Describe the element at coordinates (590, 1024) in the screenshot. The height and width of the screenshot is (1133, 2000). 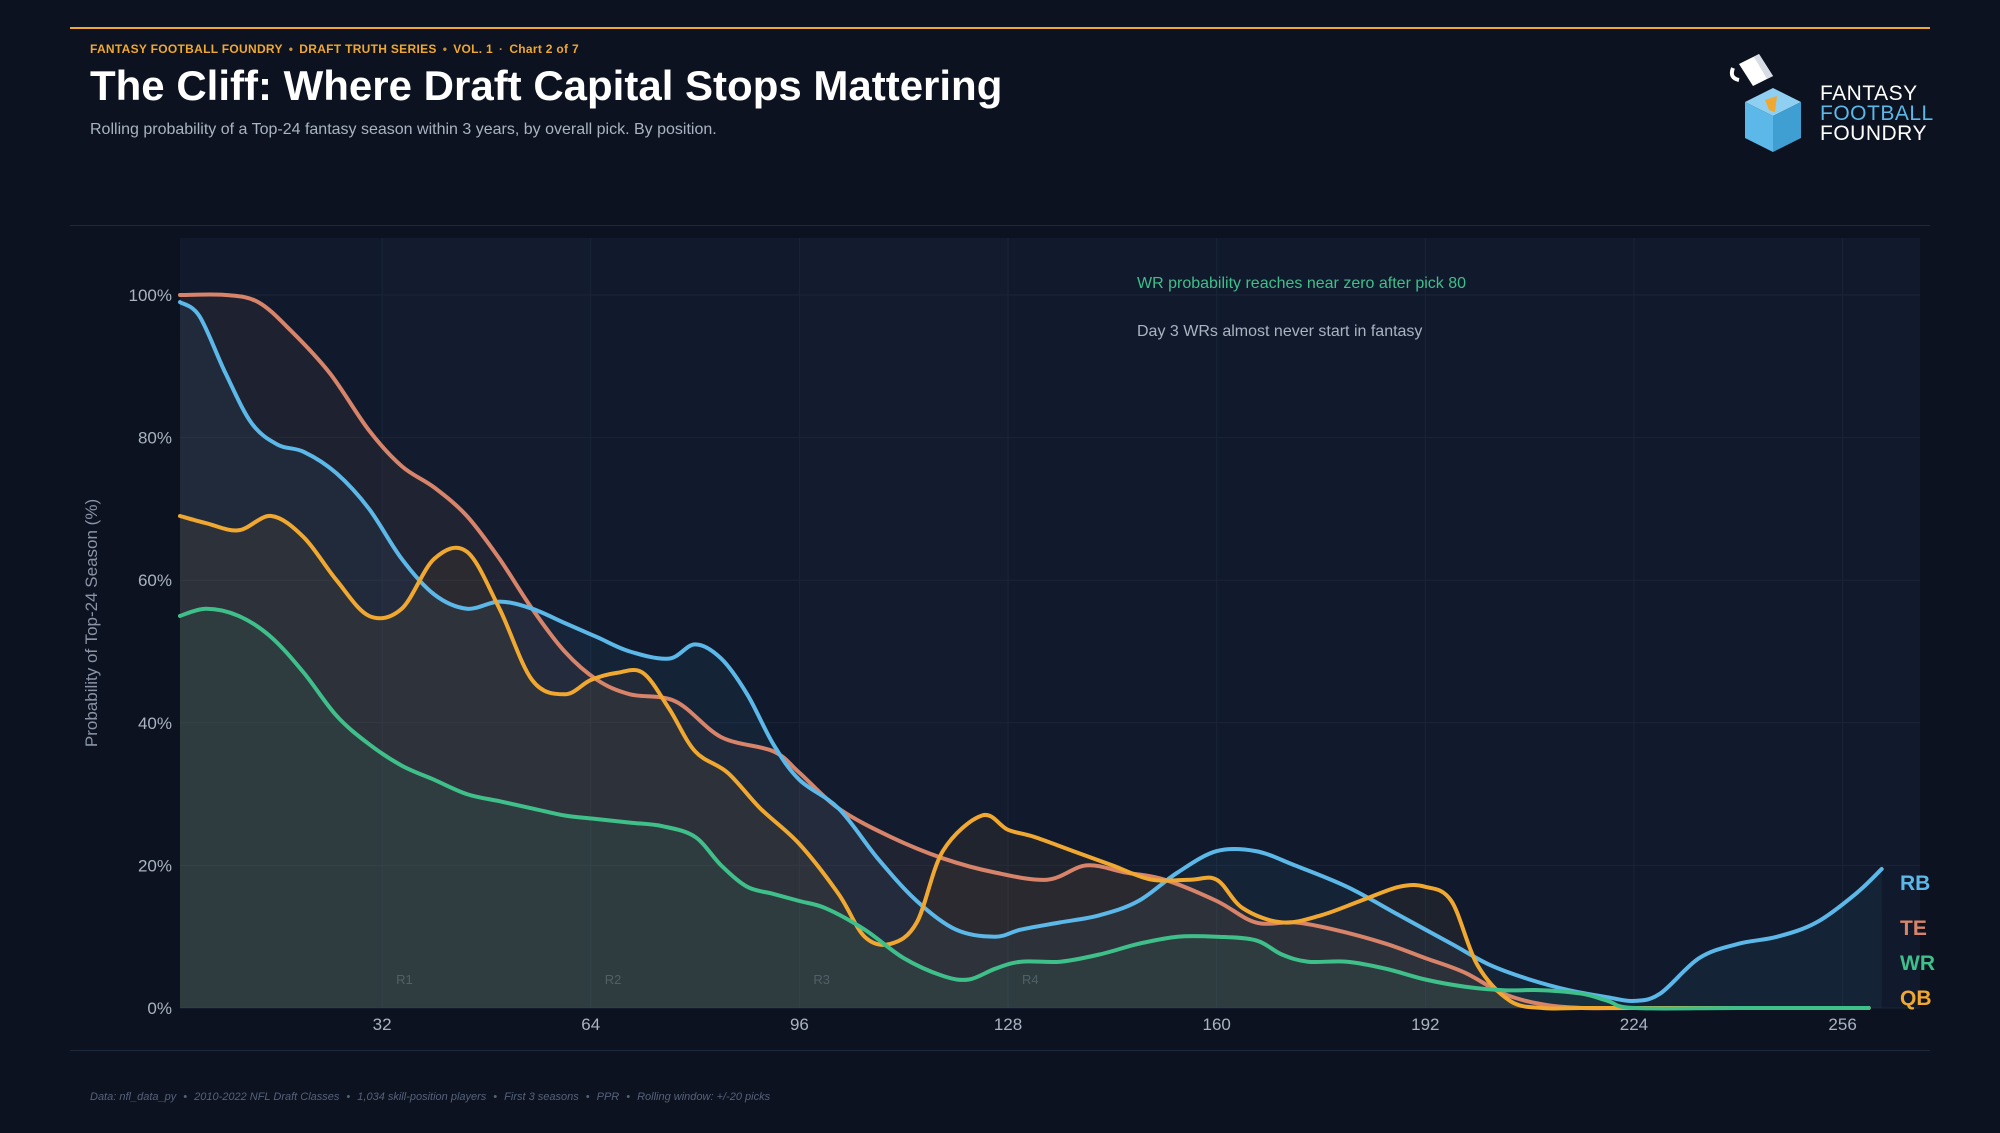
I see `x-tick-label: 64` at that location.